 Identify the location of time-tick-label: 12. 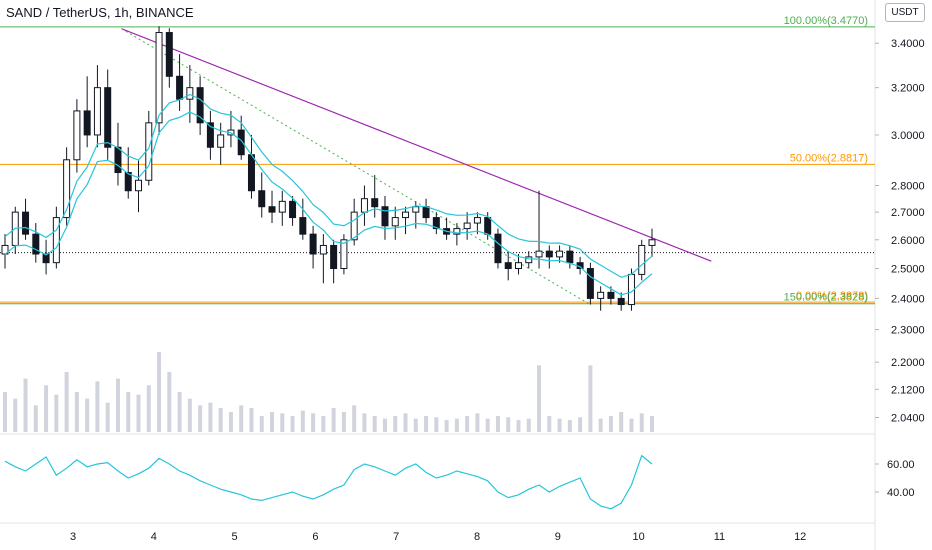
(800, 537).